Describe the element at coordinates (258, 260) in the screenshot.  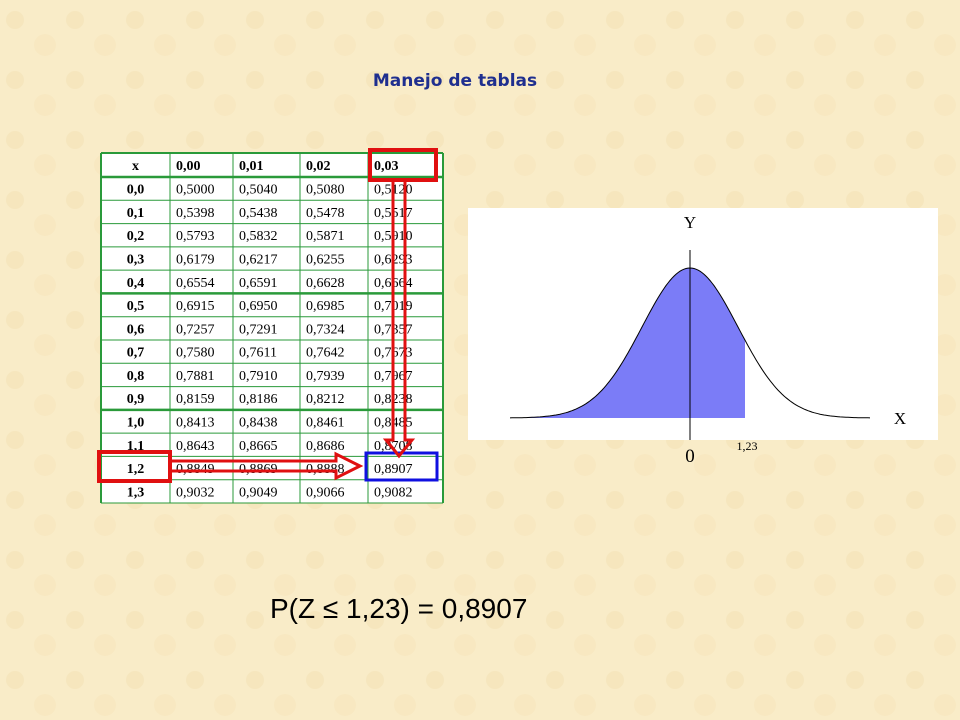
I see `cell: 0,6217` at that location.